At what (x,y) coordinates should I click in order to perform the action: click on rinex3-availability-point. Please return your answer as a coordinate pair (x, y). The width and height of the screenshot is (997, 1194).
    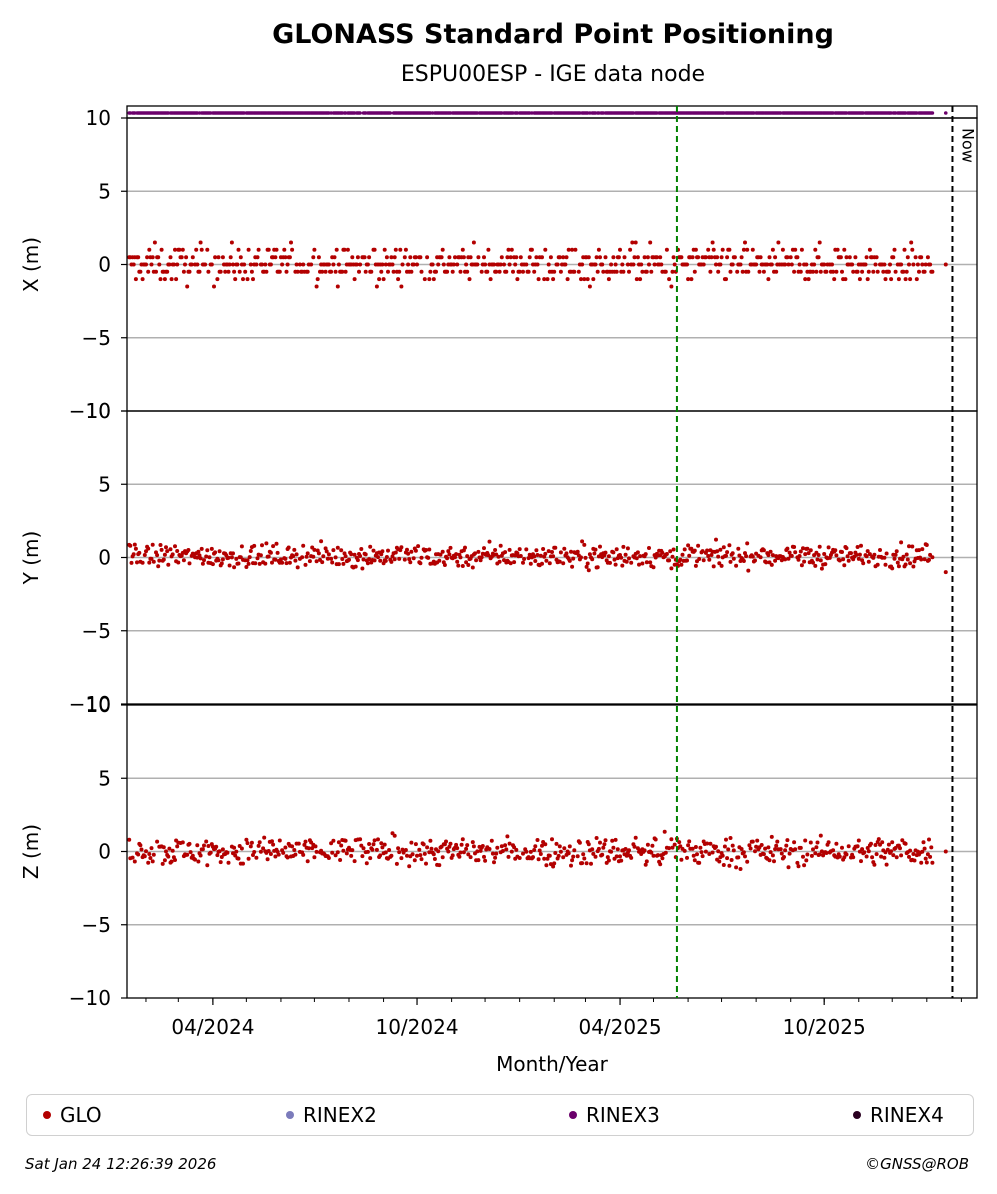
    Looking at the image, I should click on (945, 113).